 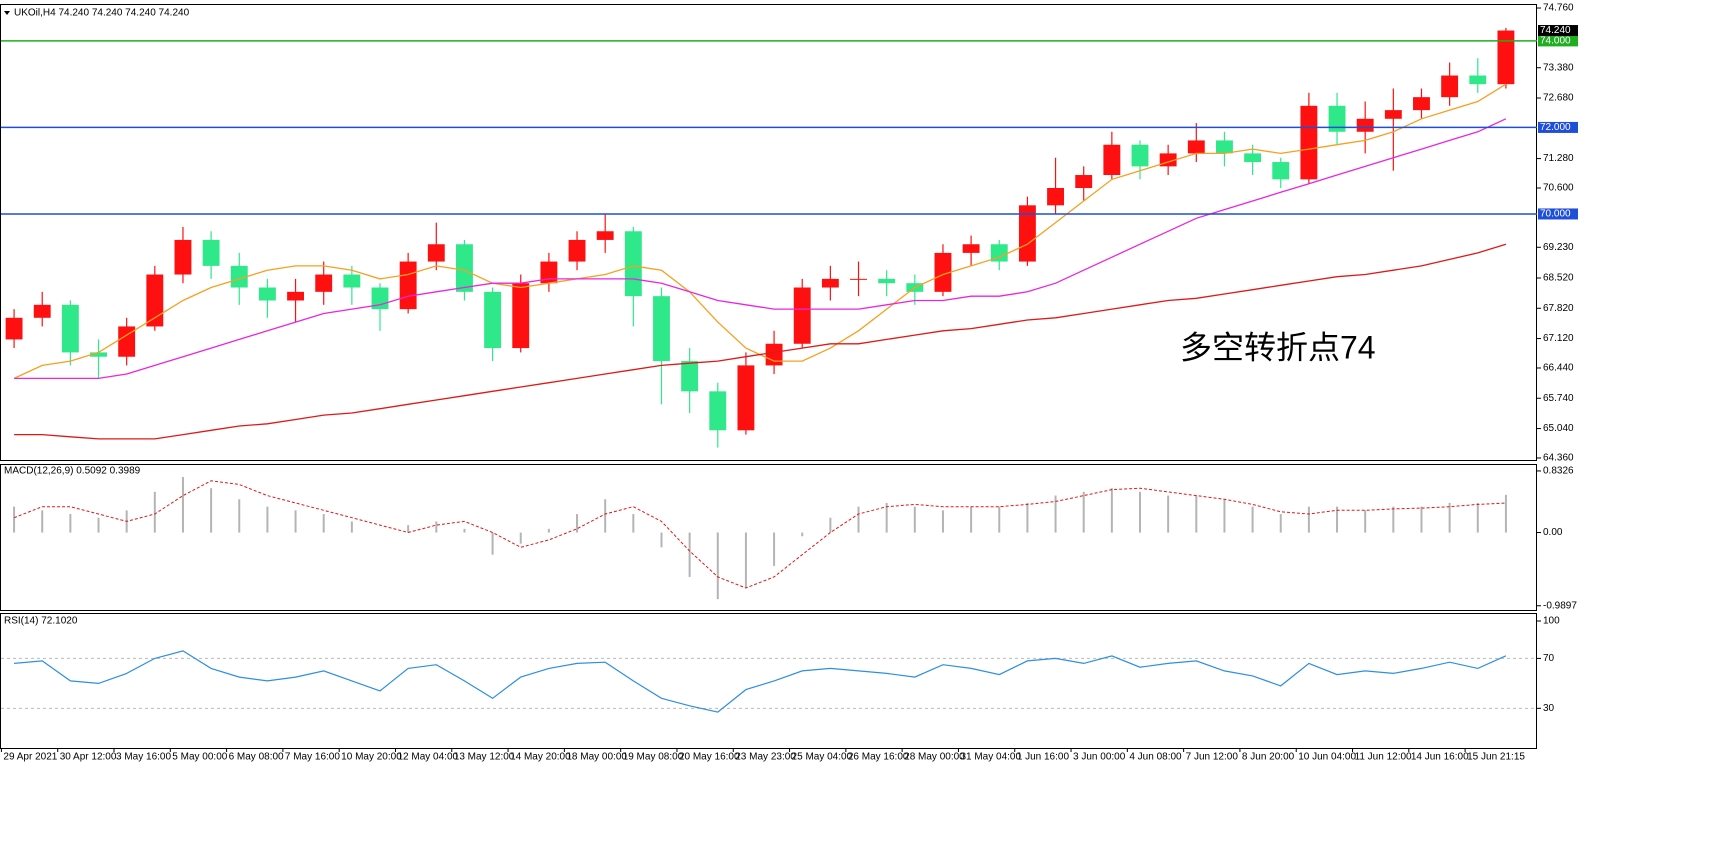 What do you see at coordinates (371, 757) in the screenshot?
I see `x-tick-label: 10 May 20:00` at bounding box center [371, 757].